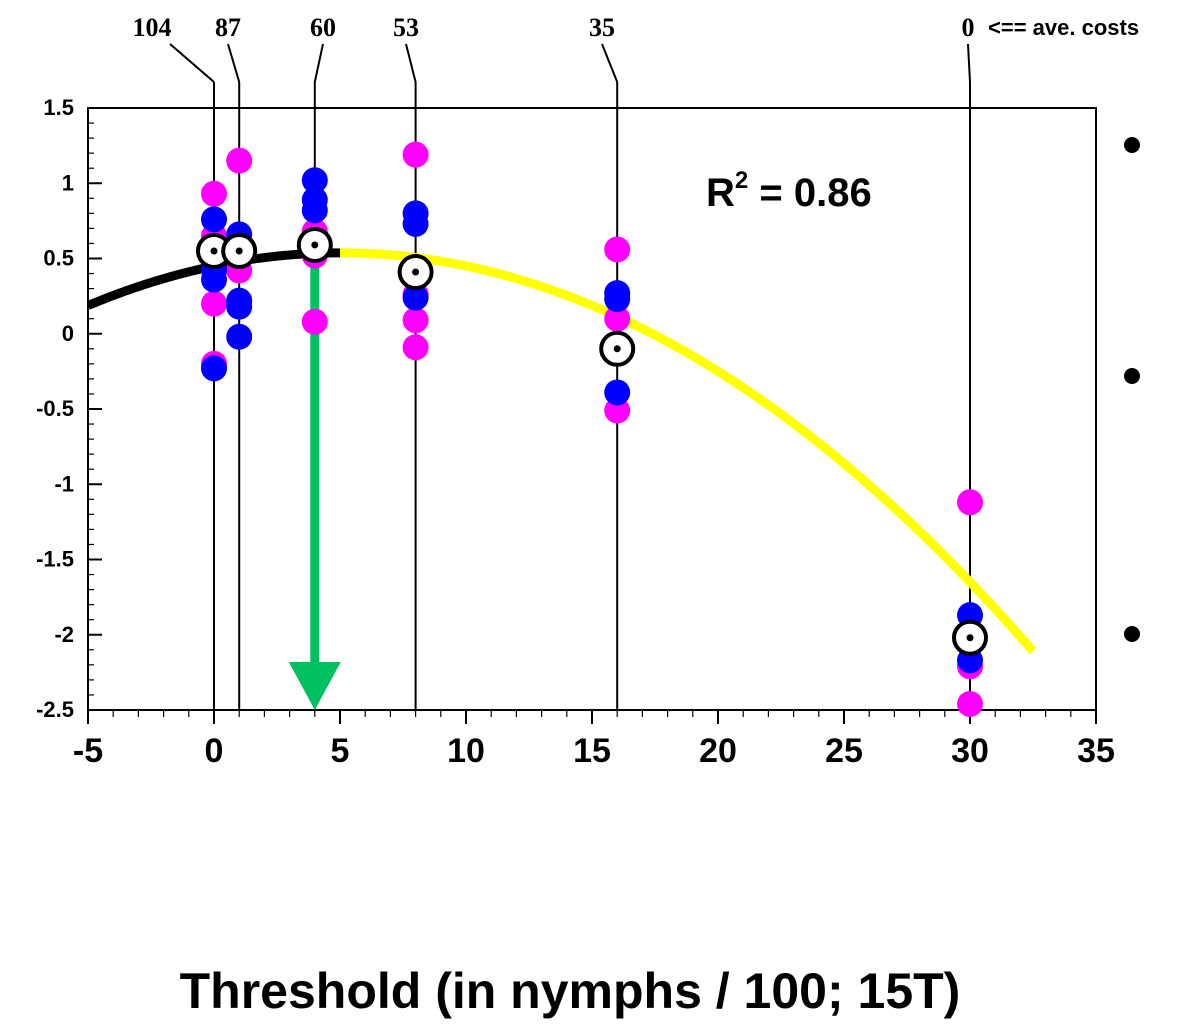 The image size is (1198, 1029). Describe the element at coordinates (809, 193) in the screenshot. I see `r-squared-value: = 0.86` at that location.